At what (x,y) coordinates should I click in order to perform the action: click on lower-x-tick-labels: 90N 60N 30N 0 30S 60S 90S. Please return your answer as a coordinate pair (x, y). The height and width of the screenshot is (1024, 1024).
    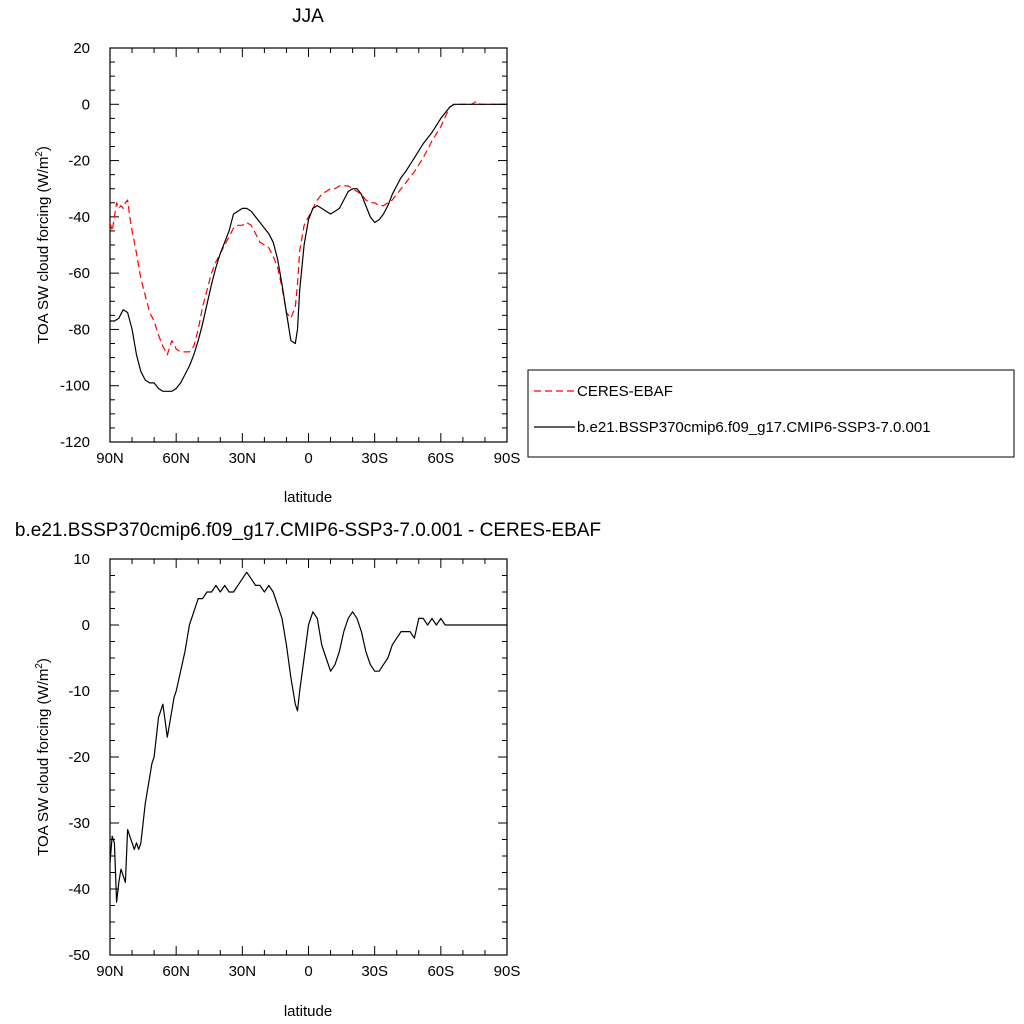
    Looking at the image, I should click on (308, 971).